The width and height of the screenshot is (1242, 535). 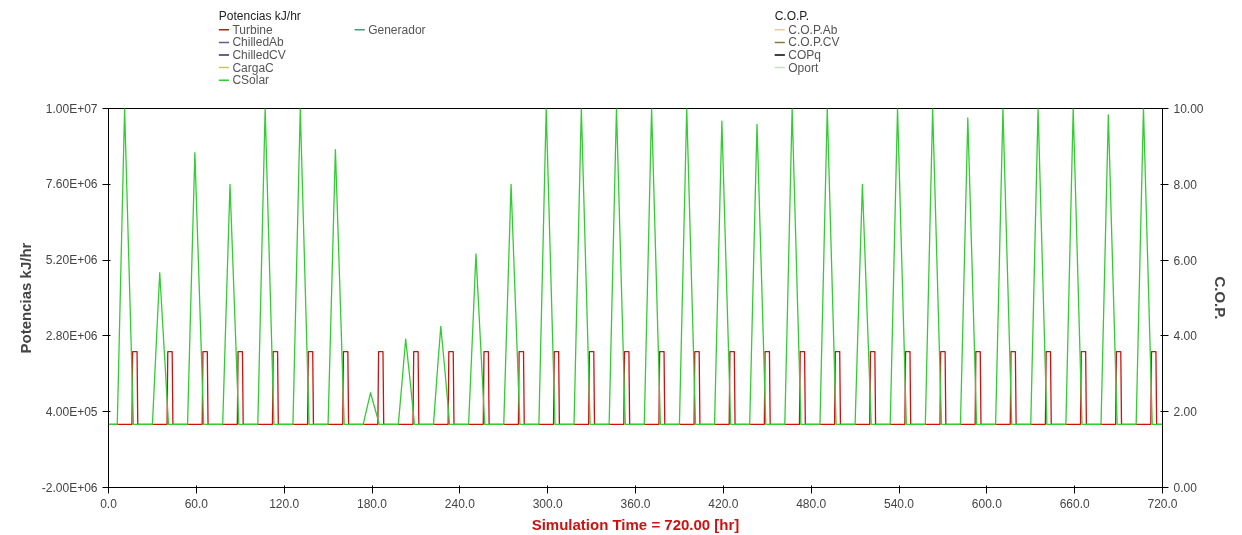 What do you see at coordinates (1185, 184) in the screenshot?
I see `y2-tick-label: 8.00` at bounding box center [1185, 184].